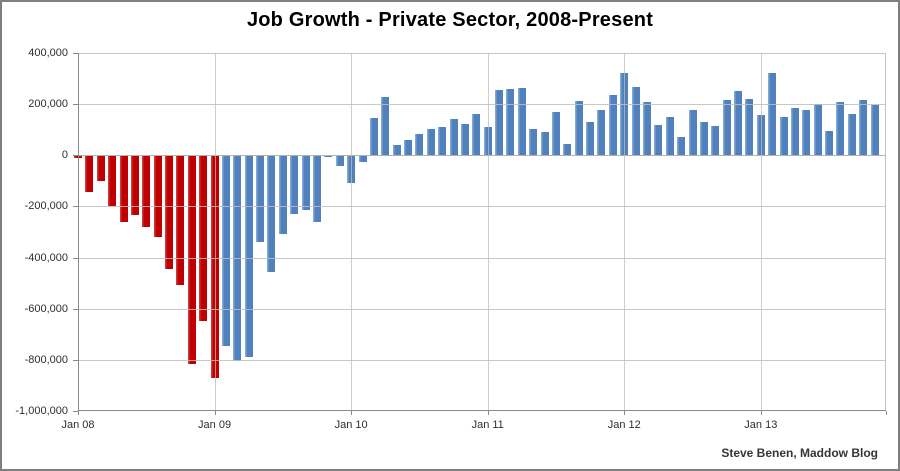 The image size is (900, 471). I want to click on bar-may-2011, so click(533, 142).